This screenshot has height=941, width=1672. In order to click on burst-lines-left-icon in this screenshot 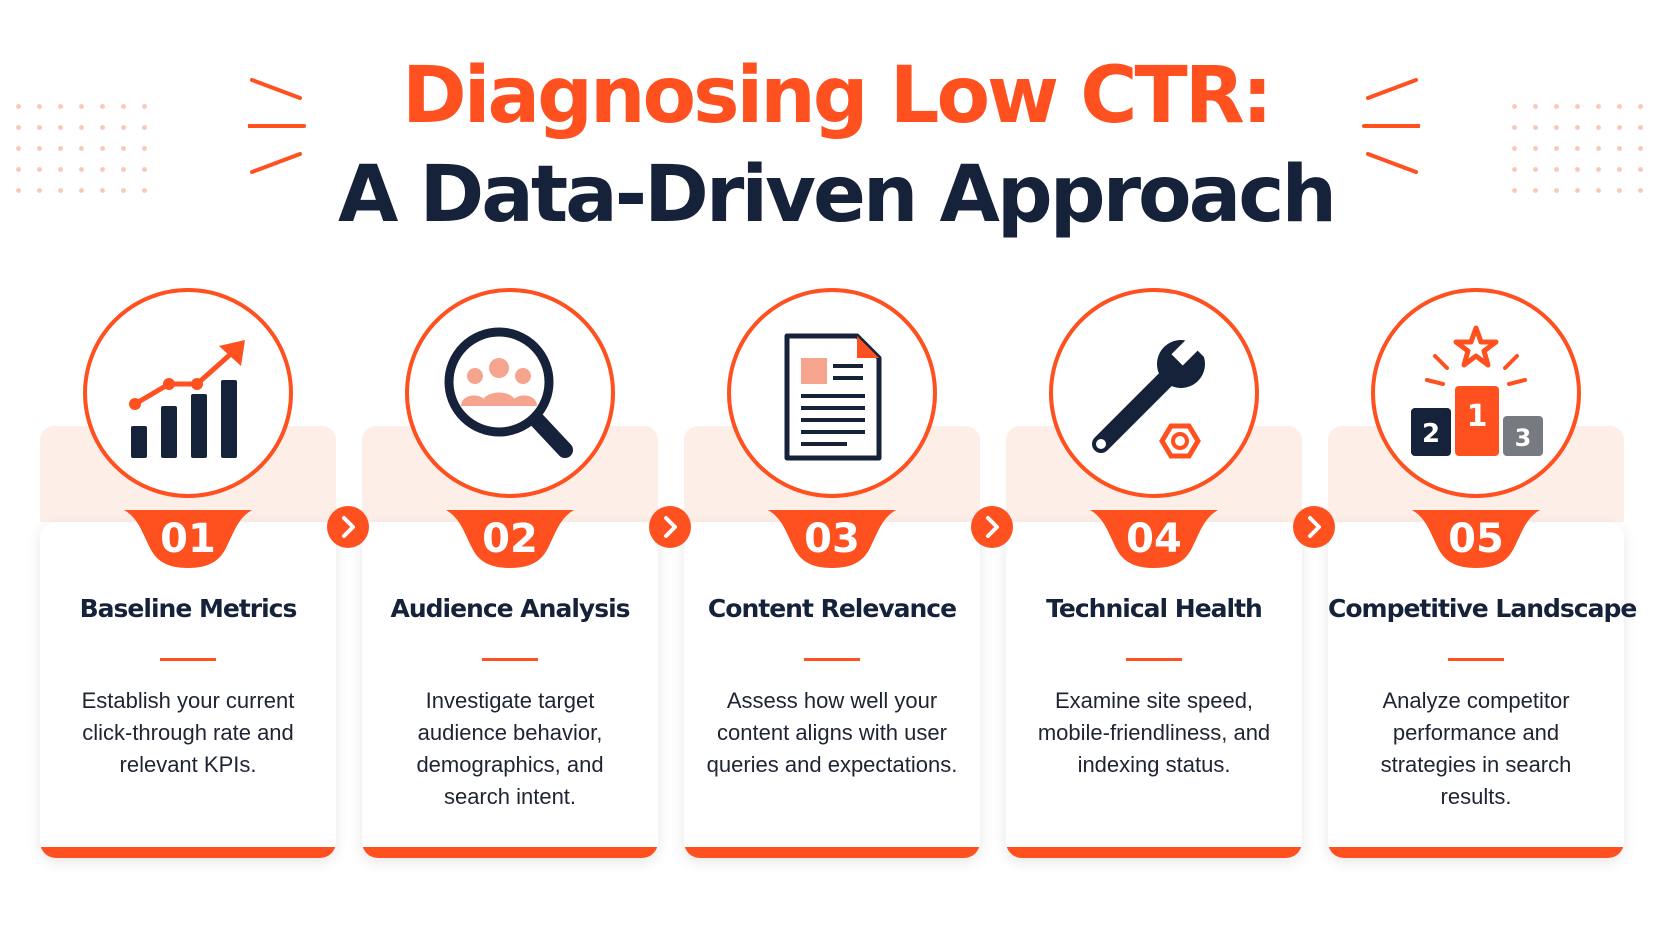, I will do `click(277, 126)`.